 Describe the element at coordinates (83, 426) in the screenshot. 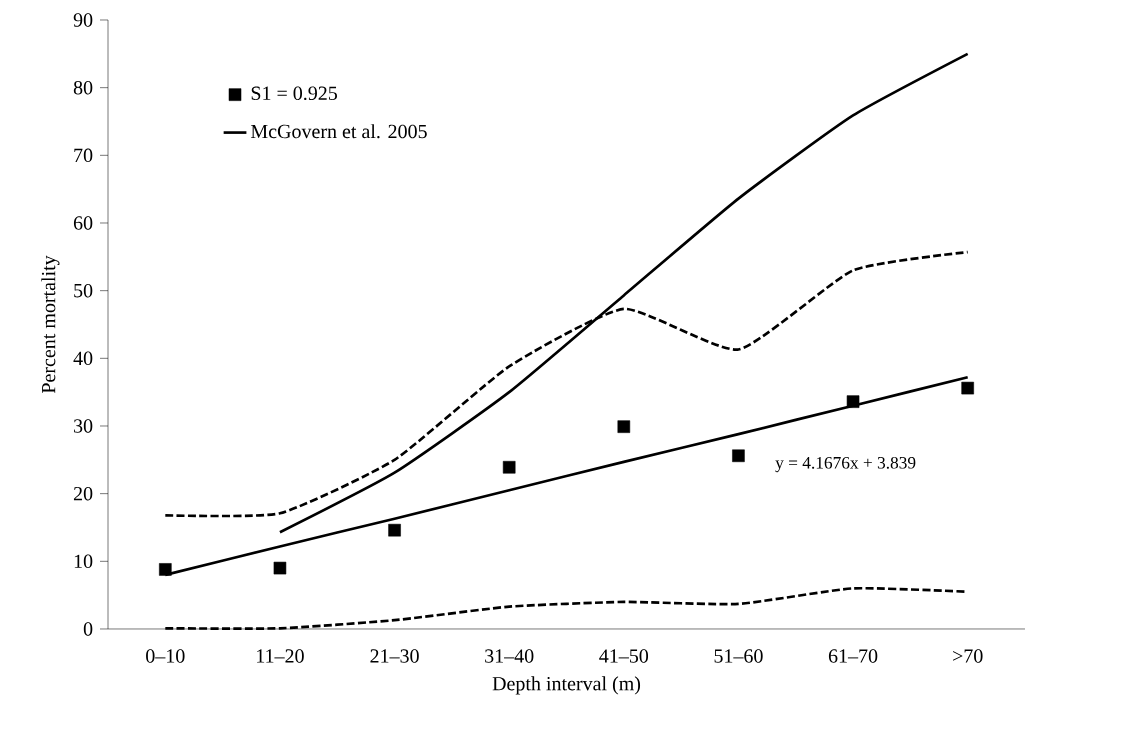

I see `y-tick-label: 30` at that location.